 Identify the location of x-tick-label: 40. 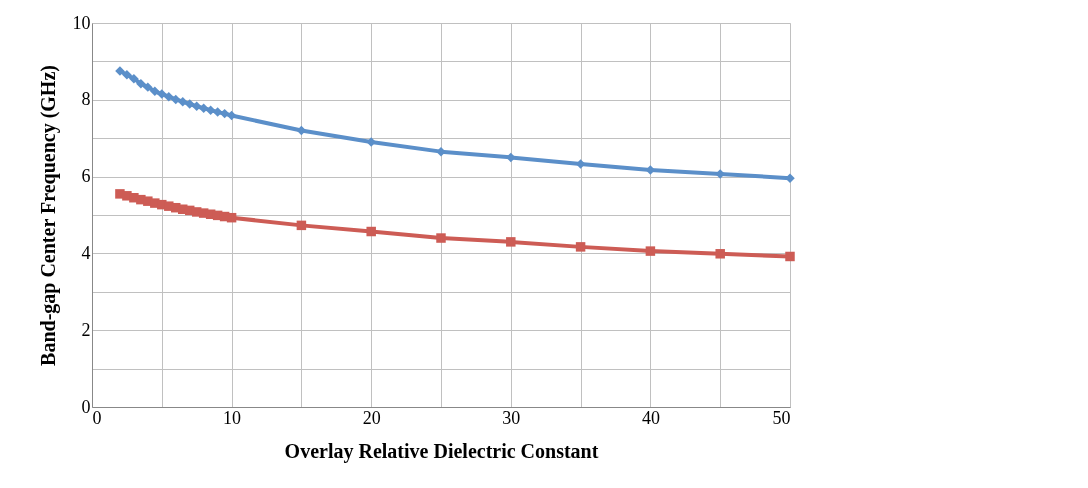
(650, 417).